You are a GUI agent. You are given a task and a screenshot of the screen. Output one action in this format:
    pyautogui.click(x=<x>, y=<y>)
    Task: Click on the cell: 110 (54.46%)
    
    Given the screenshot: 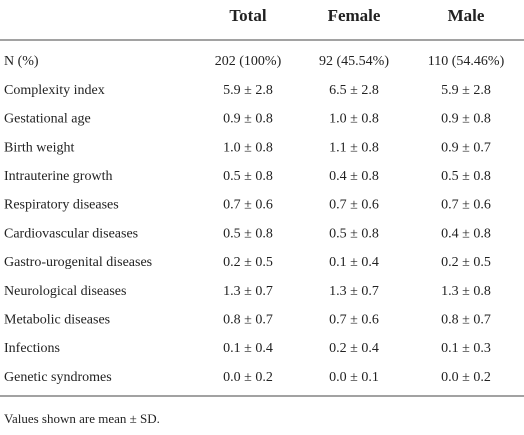 What is the action you would take?
    pyautogui.click(x=466, y=61)
    